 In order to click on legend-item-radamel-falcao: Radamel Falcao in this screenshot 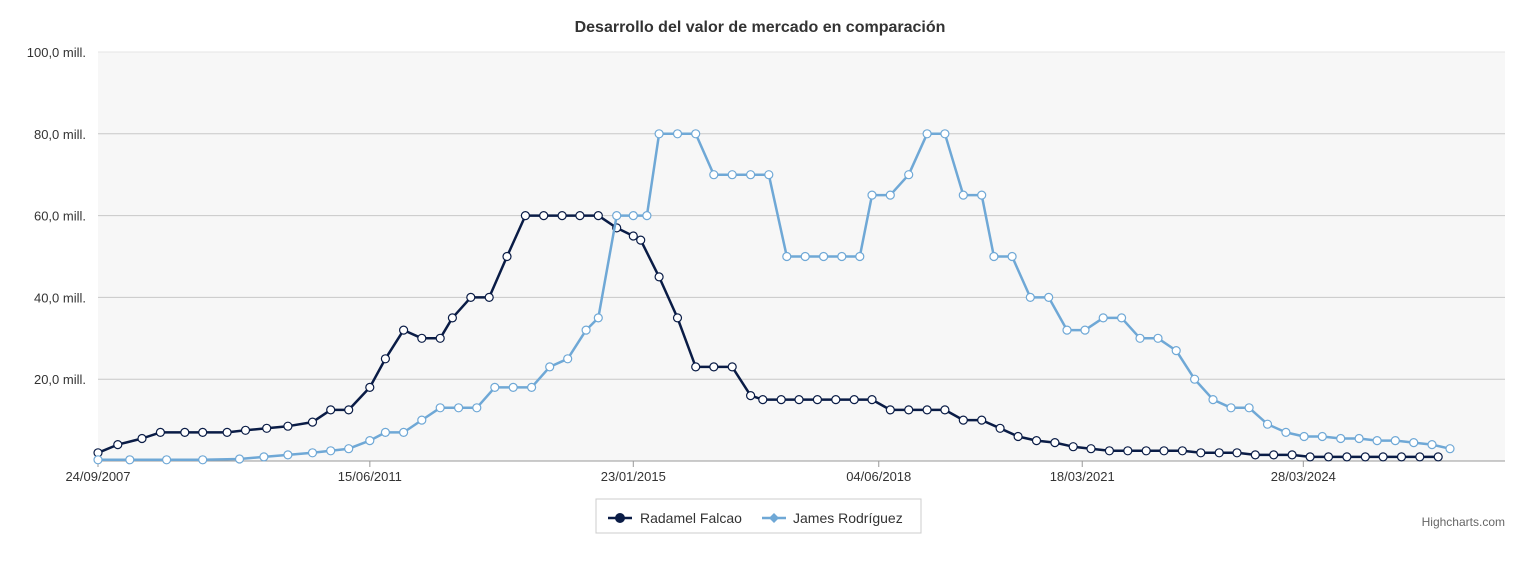, I will do `click(675, 518)`.